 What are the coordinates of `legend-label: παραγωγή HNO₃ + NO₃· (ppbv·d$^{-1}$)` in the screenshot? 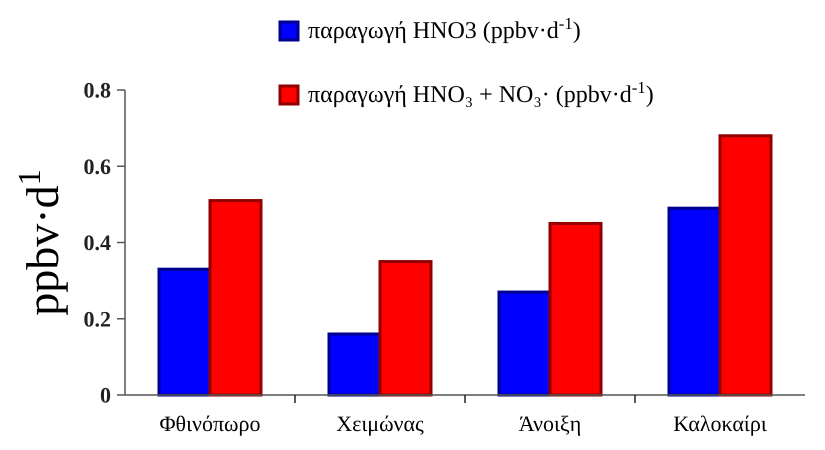 It's located at (481, 93).